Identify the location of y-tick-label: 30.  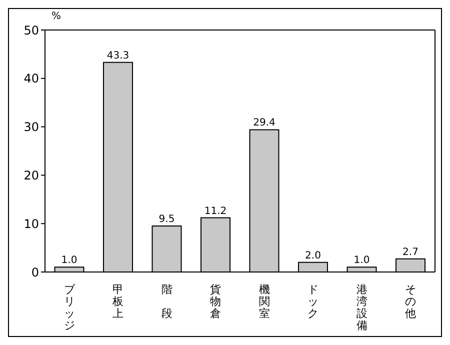
(31, 127).